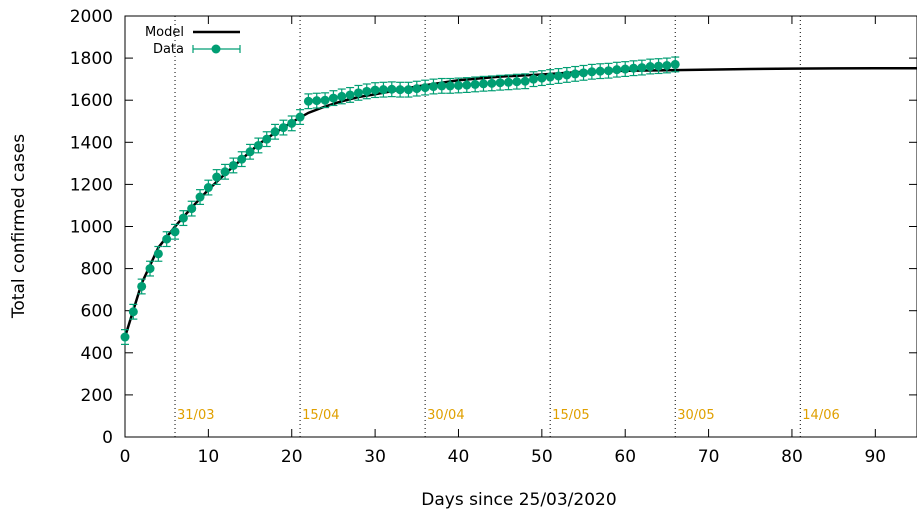 The image size is (917, 513). Describe the element at coordinates (193, 41) in the screenshot. I see `legend: Model Data` at that location.